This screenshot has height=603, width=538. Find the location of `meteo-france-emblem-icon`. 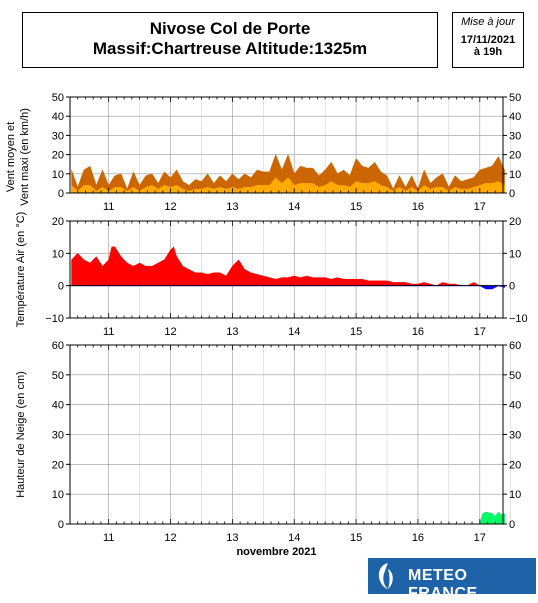

meteo-france-emblem-icon is located at coordinates (385, 576).